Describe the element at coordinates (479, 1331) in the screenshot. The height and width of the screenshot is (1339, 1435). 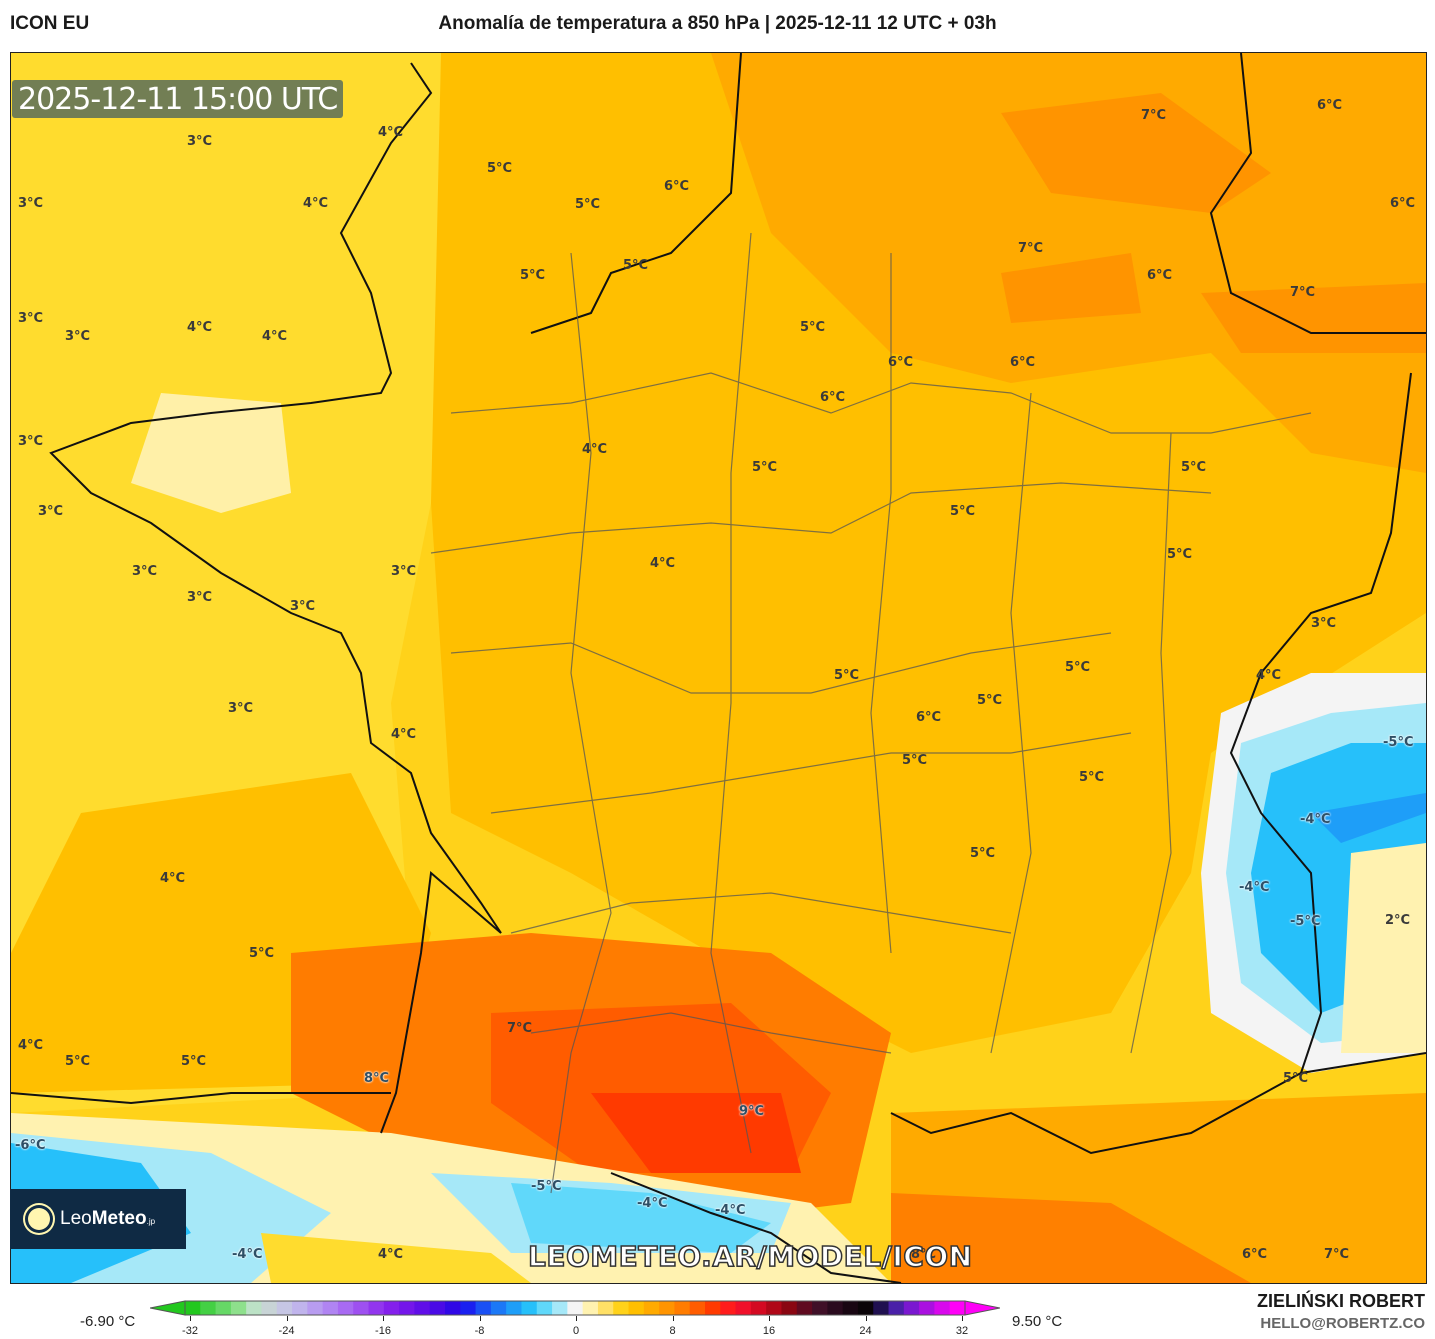
I see `colorbar-tick-label: -8` at that location.